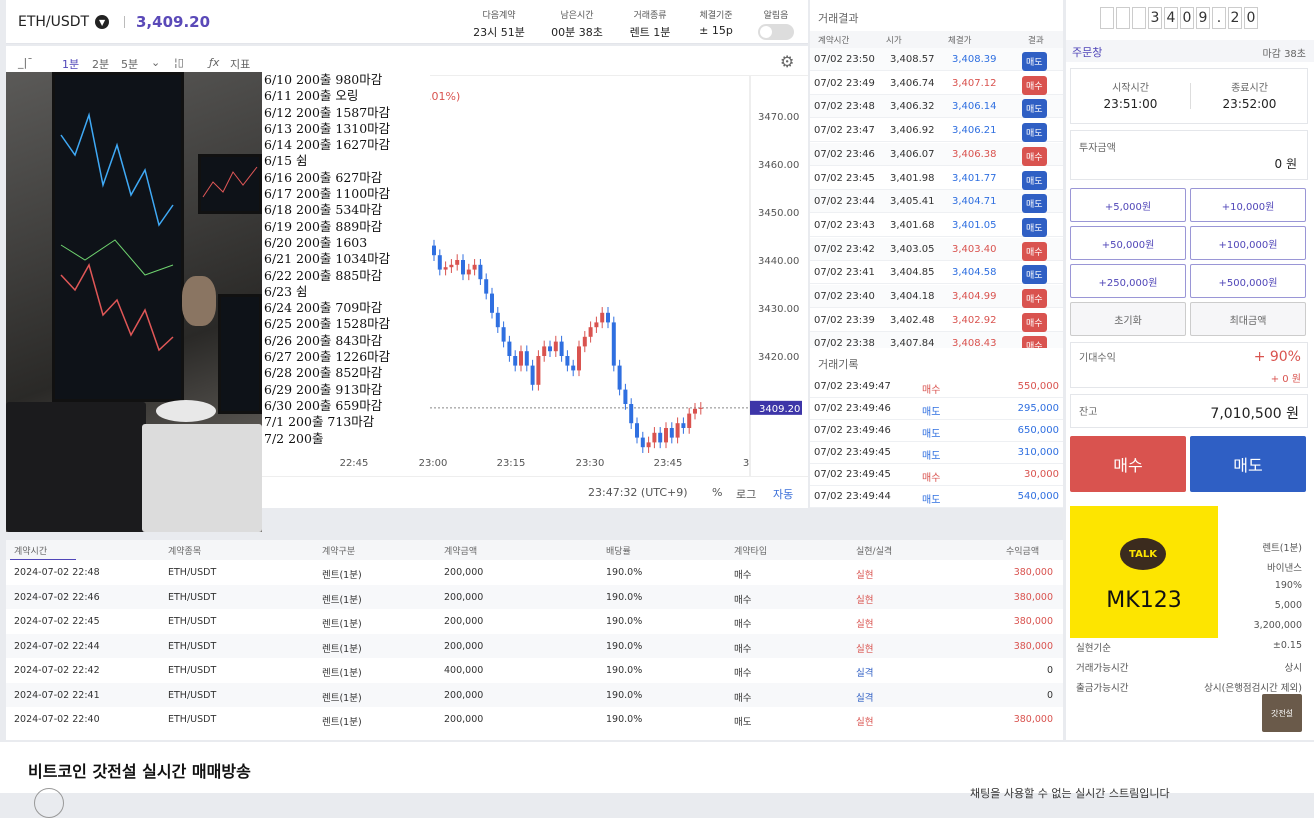 The image size is (1314, 818). Describe the element at coordinates (1282, 713) in the screenshot. I see `channel-logo: 갓전설` at that location.